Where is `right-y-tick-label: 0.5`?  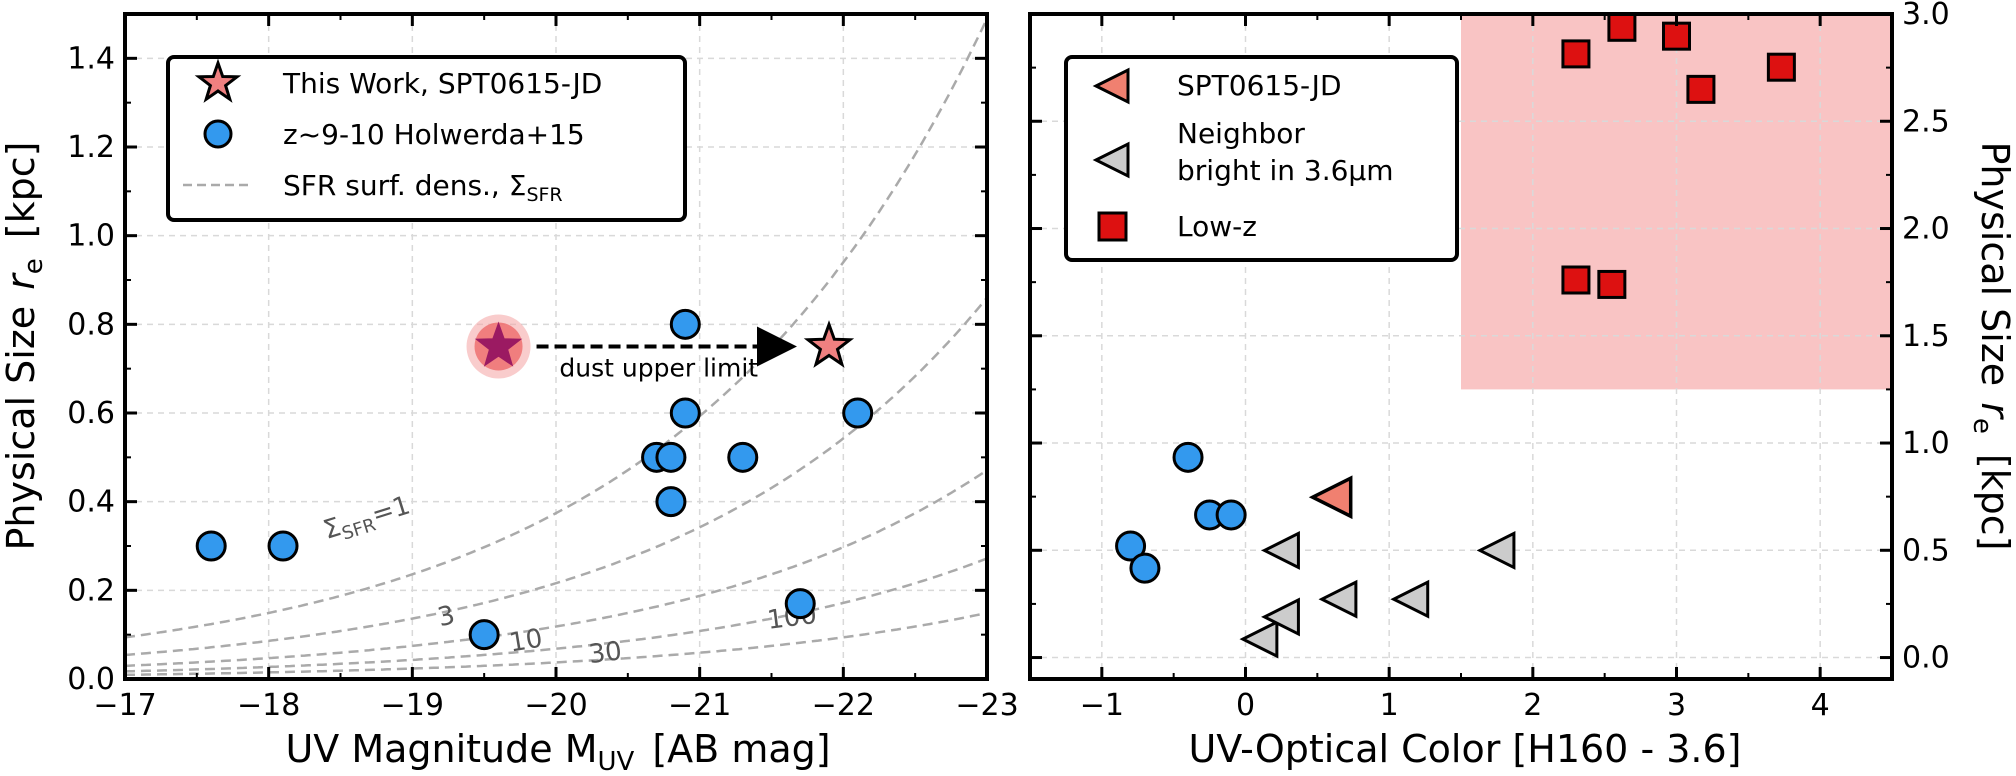 right-y-tick-label: 0.5 is located at coordinates (1926, 550).